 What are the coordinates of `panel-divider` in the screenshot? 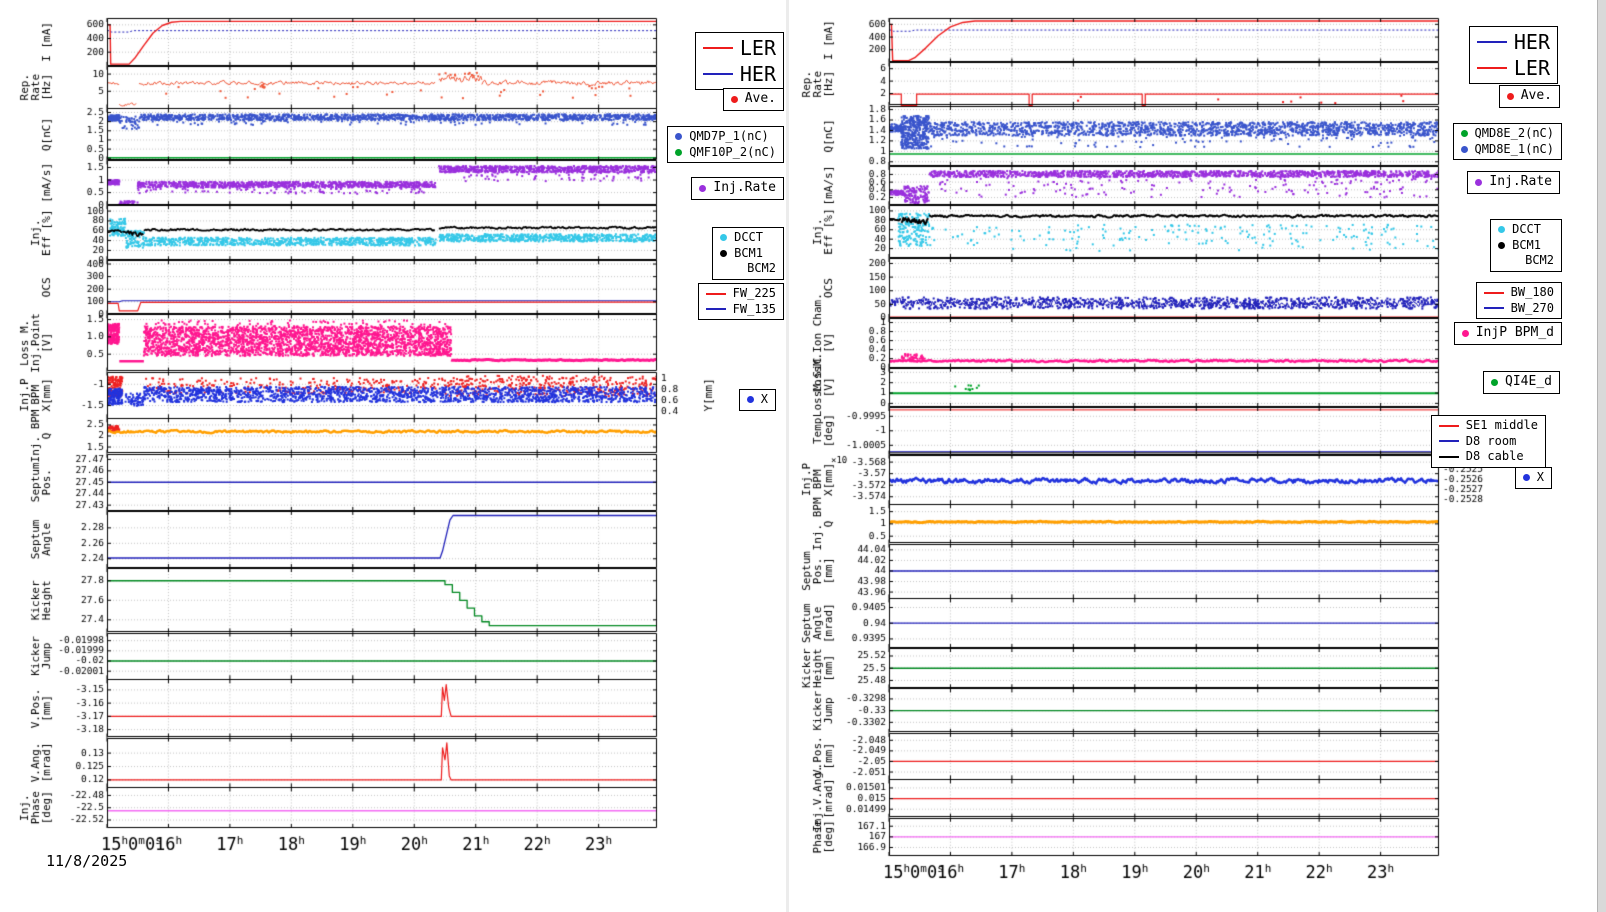 It's located at (787, 456).